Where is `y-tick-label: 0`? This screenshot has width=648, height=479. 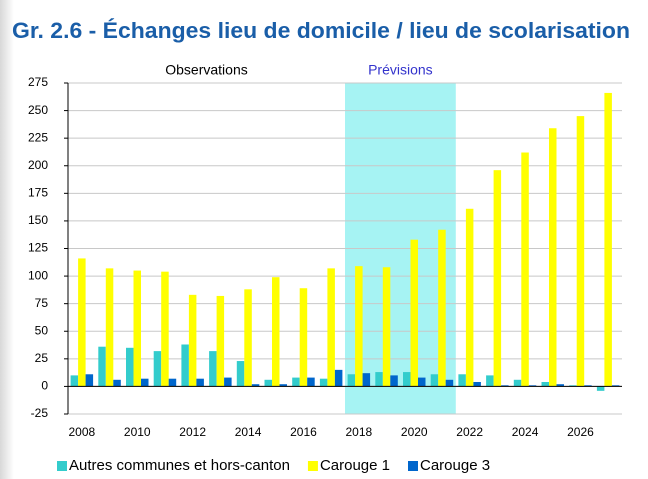 y-tick-label: 0 is located at coordinates (44, 386).